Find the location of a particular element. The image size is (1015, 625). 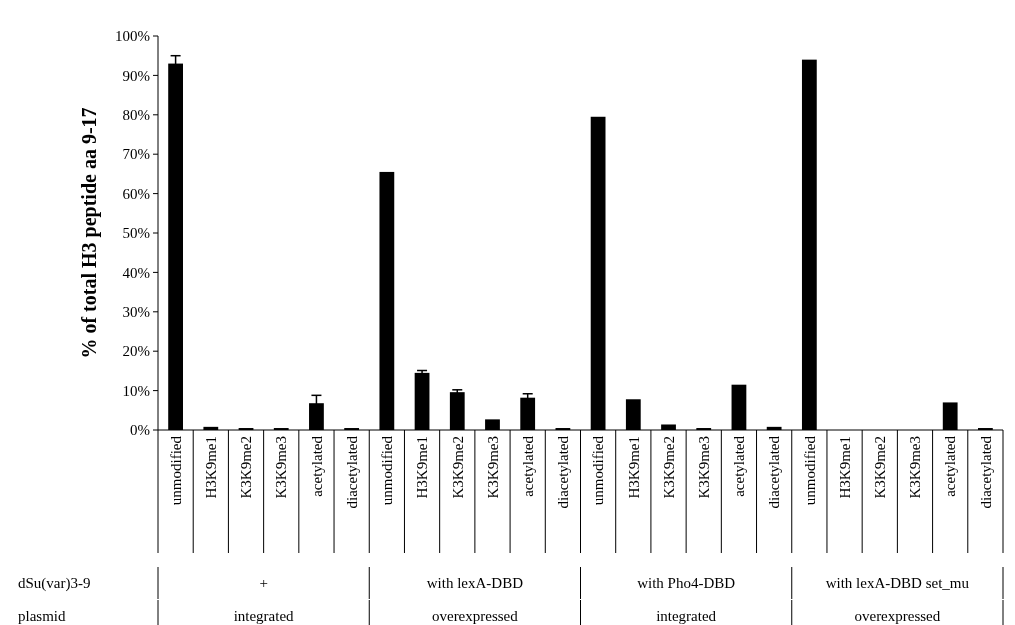

y-tick-label: 90% is located at coordinates (136, 75).